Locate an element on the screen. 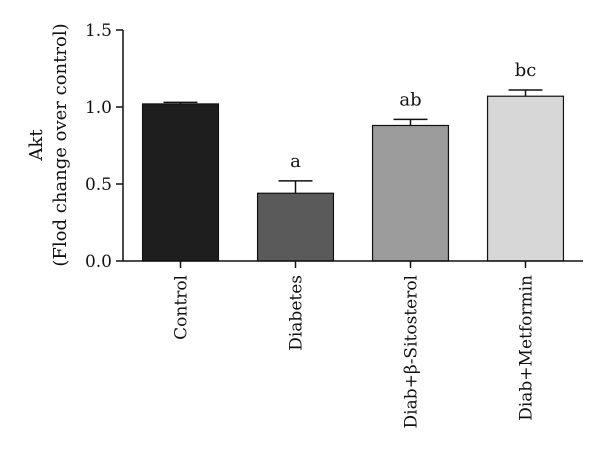 This screenshot has width=600, height=453. significance-label: ab is located at coordinates (410, 99).